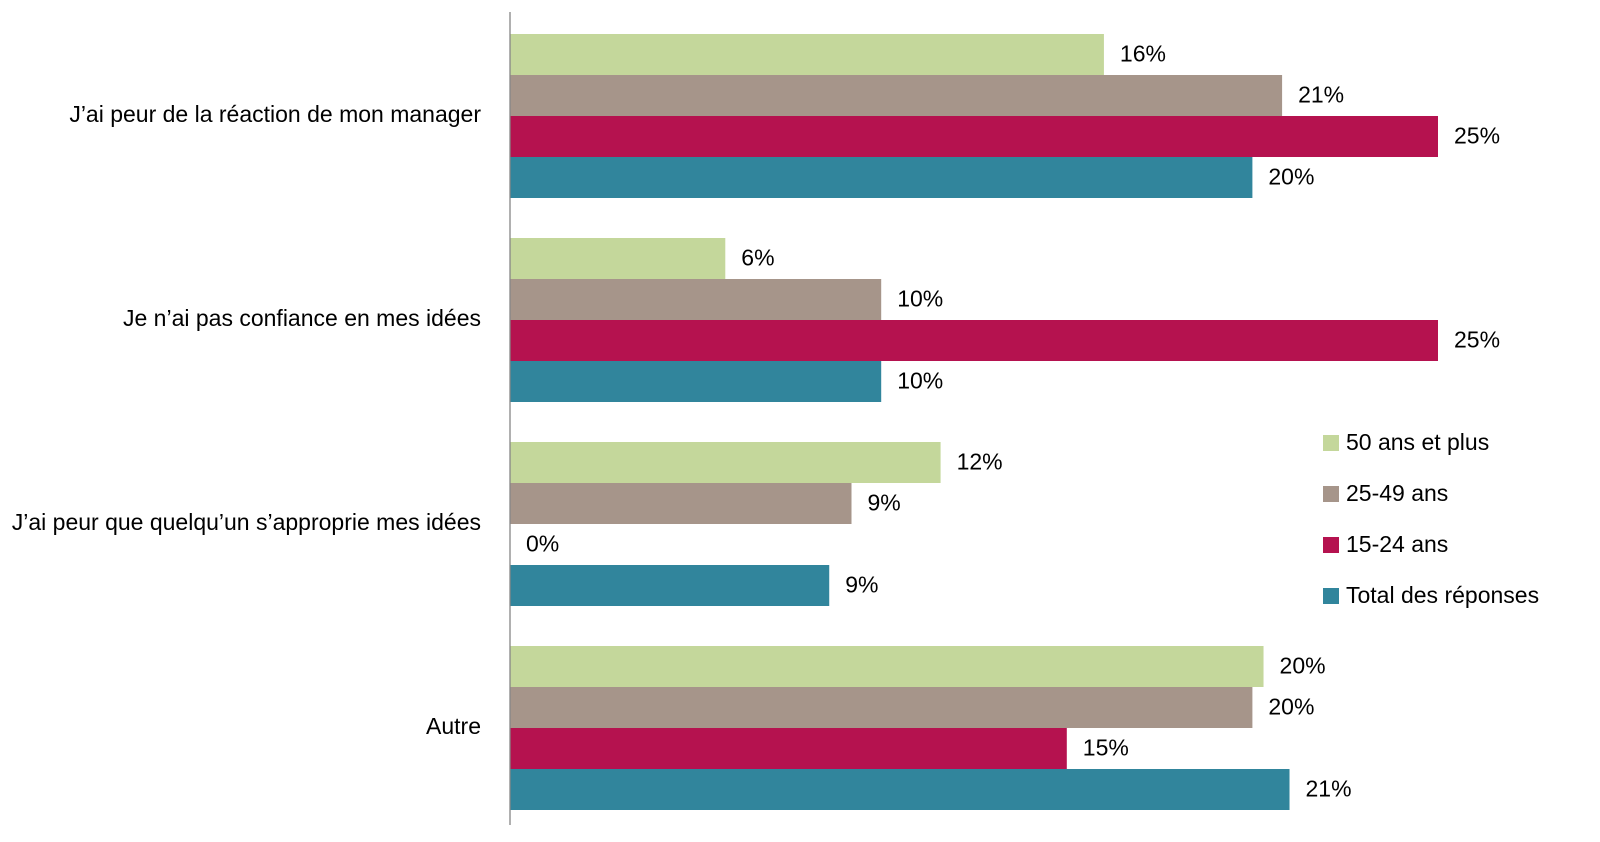 This screenshot has width=1600, height=842. What do you see at coordinates (1397, 544) in the screenshot?
I see `legend-label: 15-24 ans` at bounding box center [1397, 544].